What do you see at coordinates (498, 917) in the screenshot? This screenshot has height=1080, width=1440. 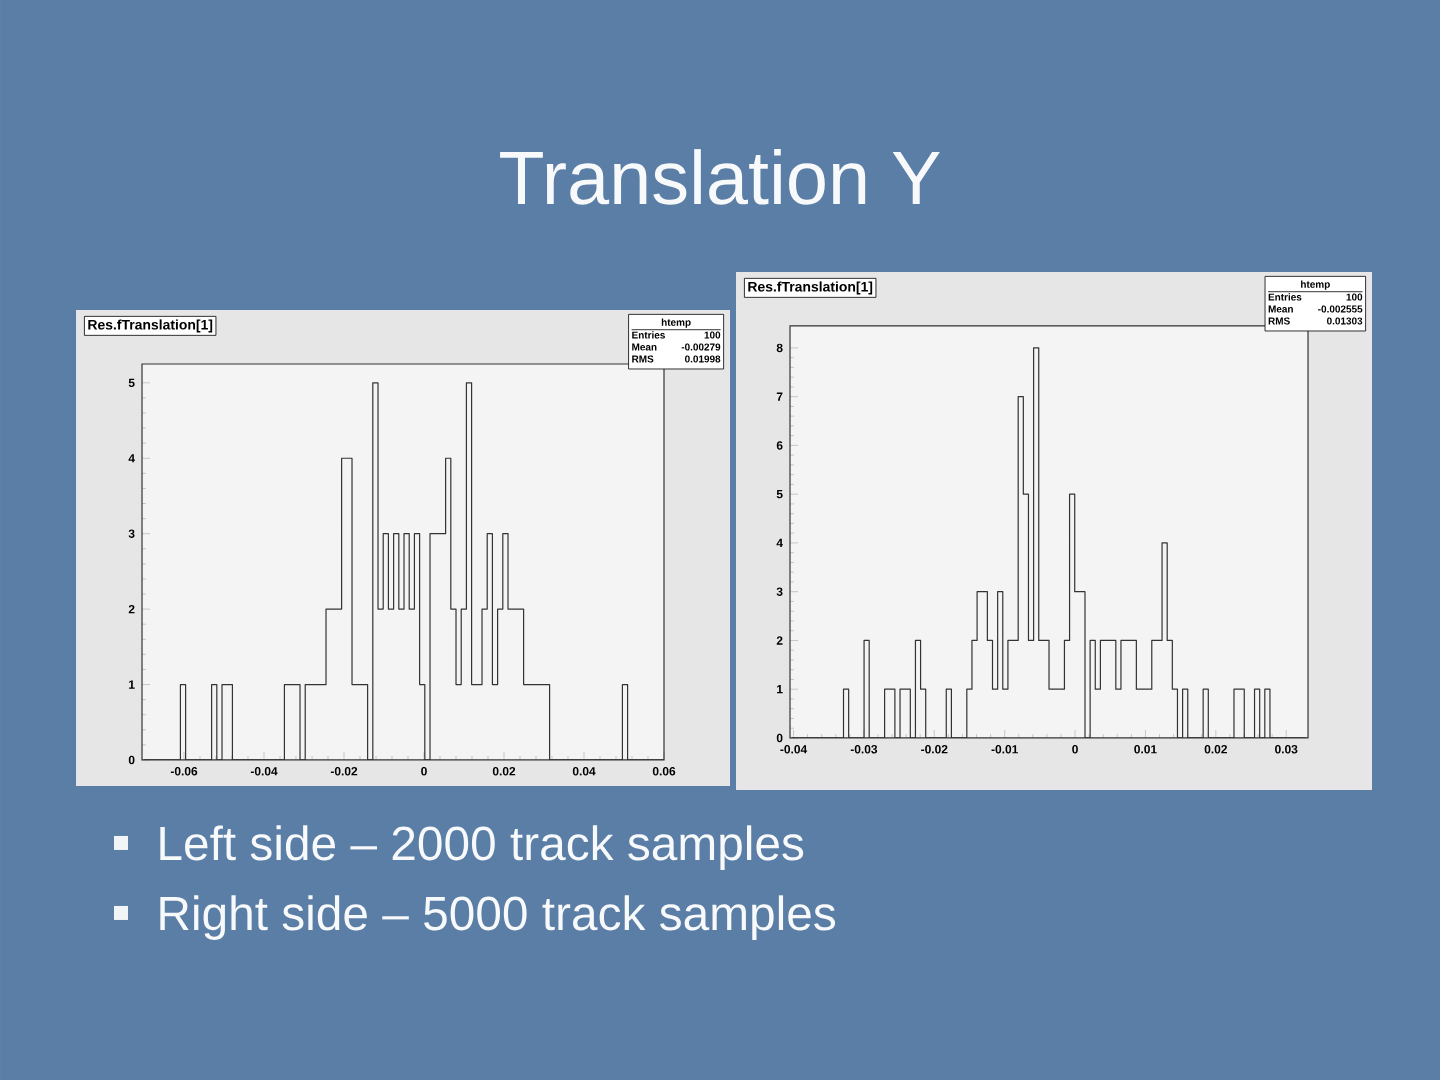 I see `text: Right side – 5000 track samples` at bounding box center [498, 917].